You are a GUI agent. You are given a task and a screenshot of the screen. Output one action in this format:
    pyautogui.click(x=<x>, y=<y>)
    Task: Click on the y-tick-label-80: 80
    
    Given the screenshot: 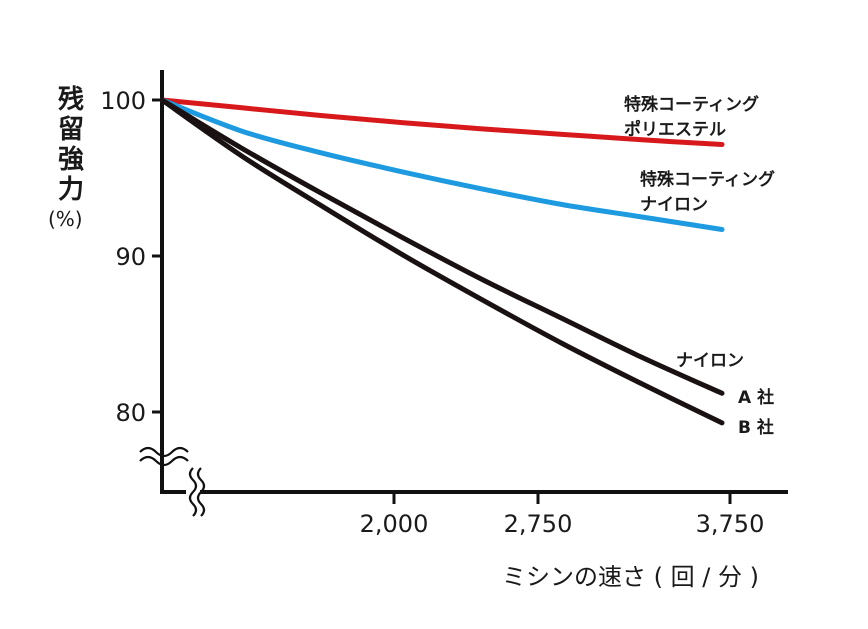 What is the action you would take?
    pyautogui.click(x=130, y=413)
    